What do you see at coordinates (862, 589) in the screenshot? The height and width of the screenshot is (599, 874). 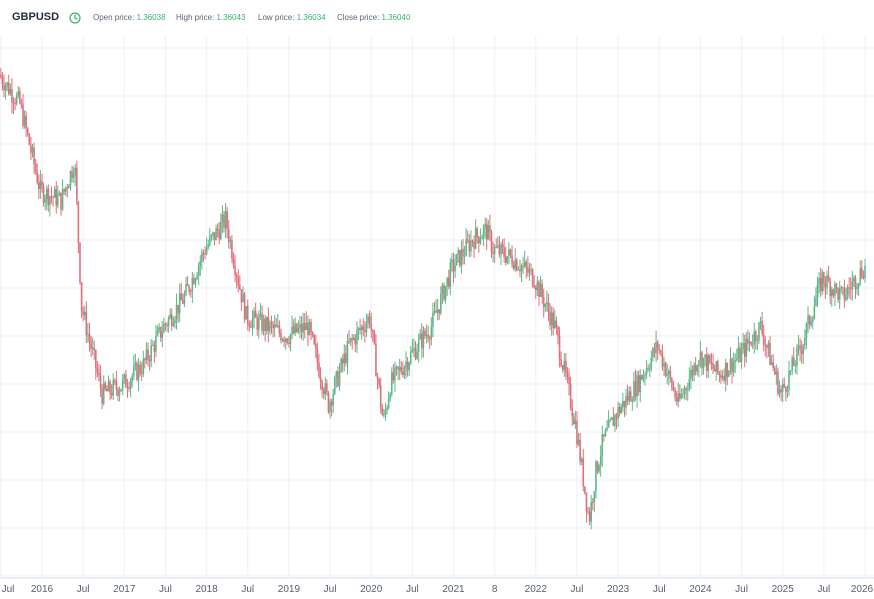 I see `x-tick-label: 2026` at bounding box center [862, 589].